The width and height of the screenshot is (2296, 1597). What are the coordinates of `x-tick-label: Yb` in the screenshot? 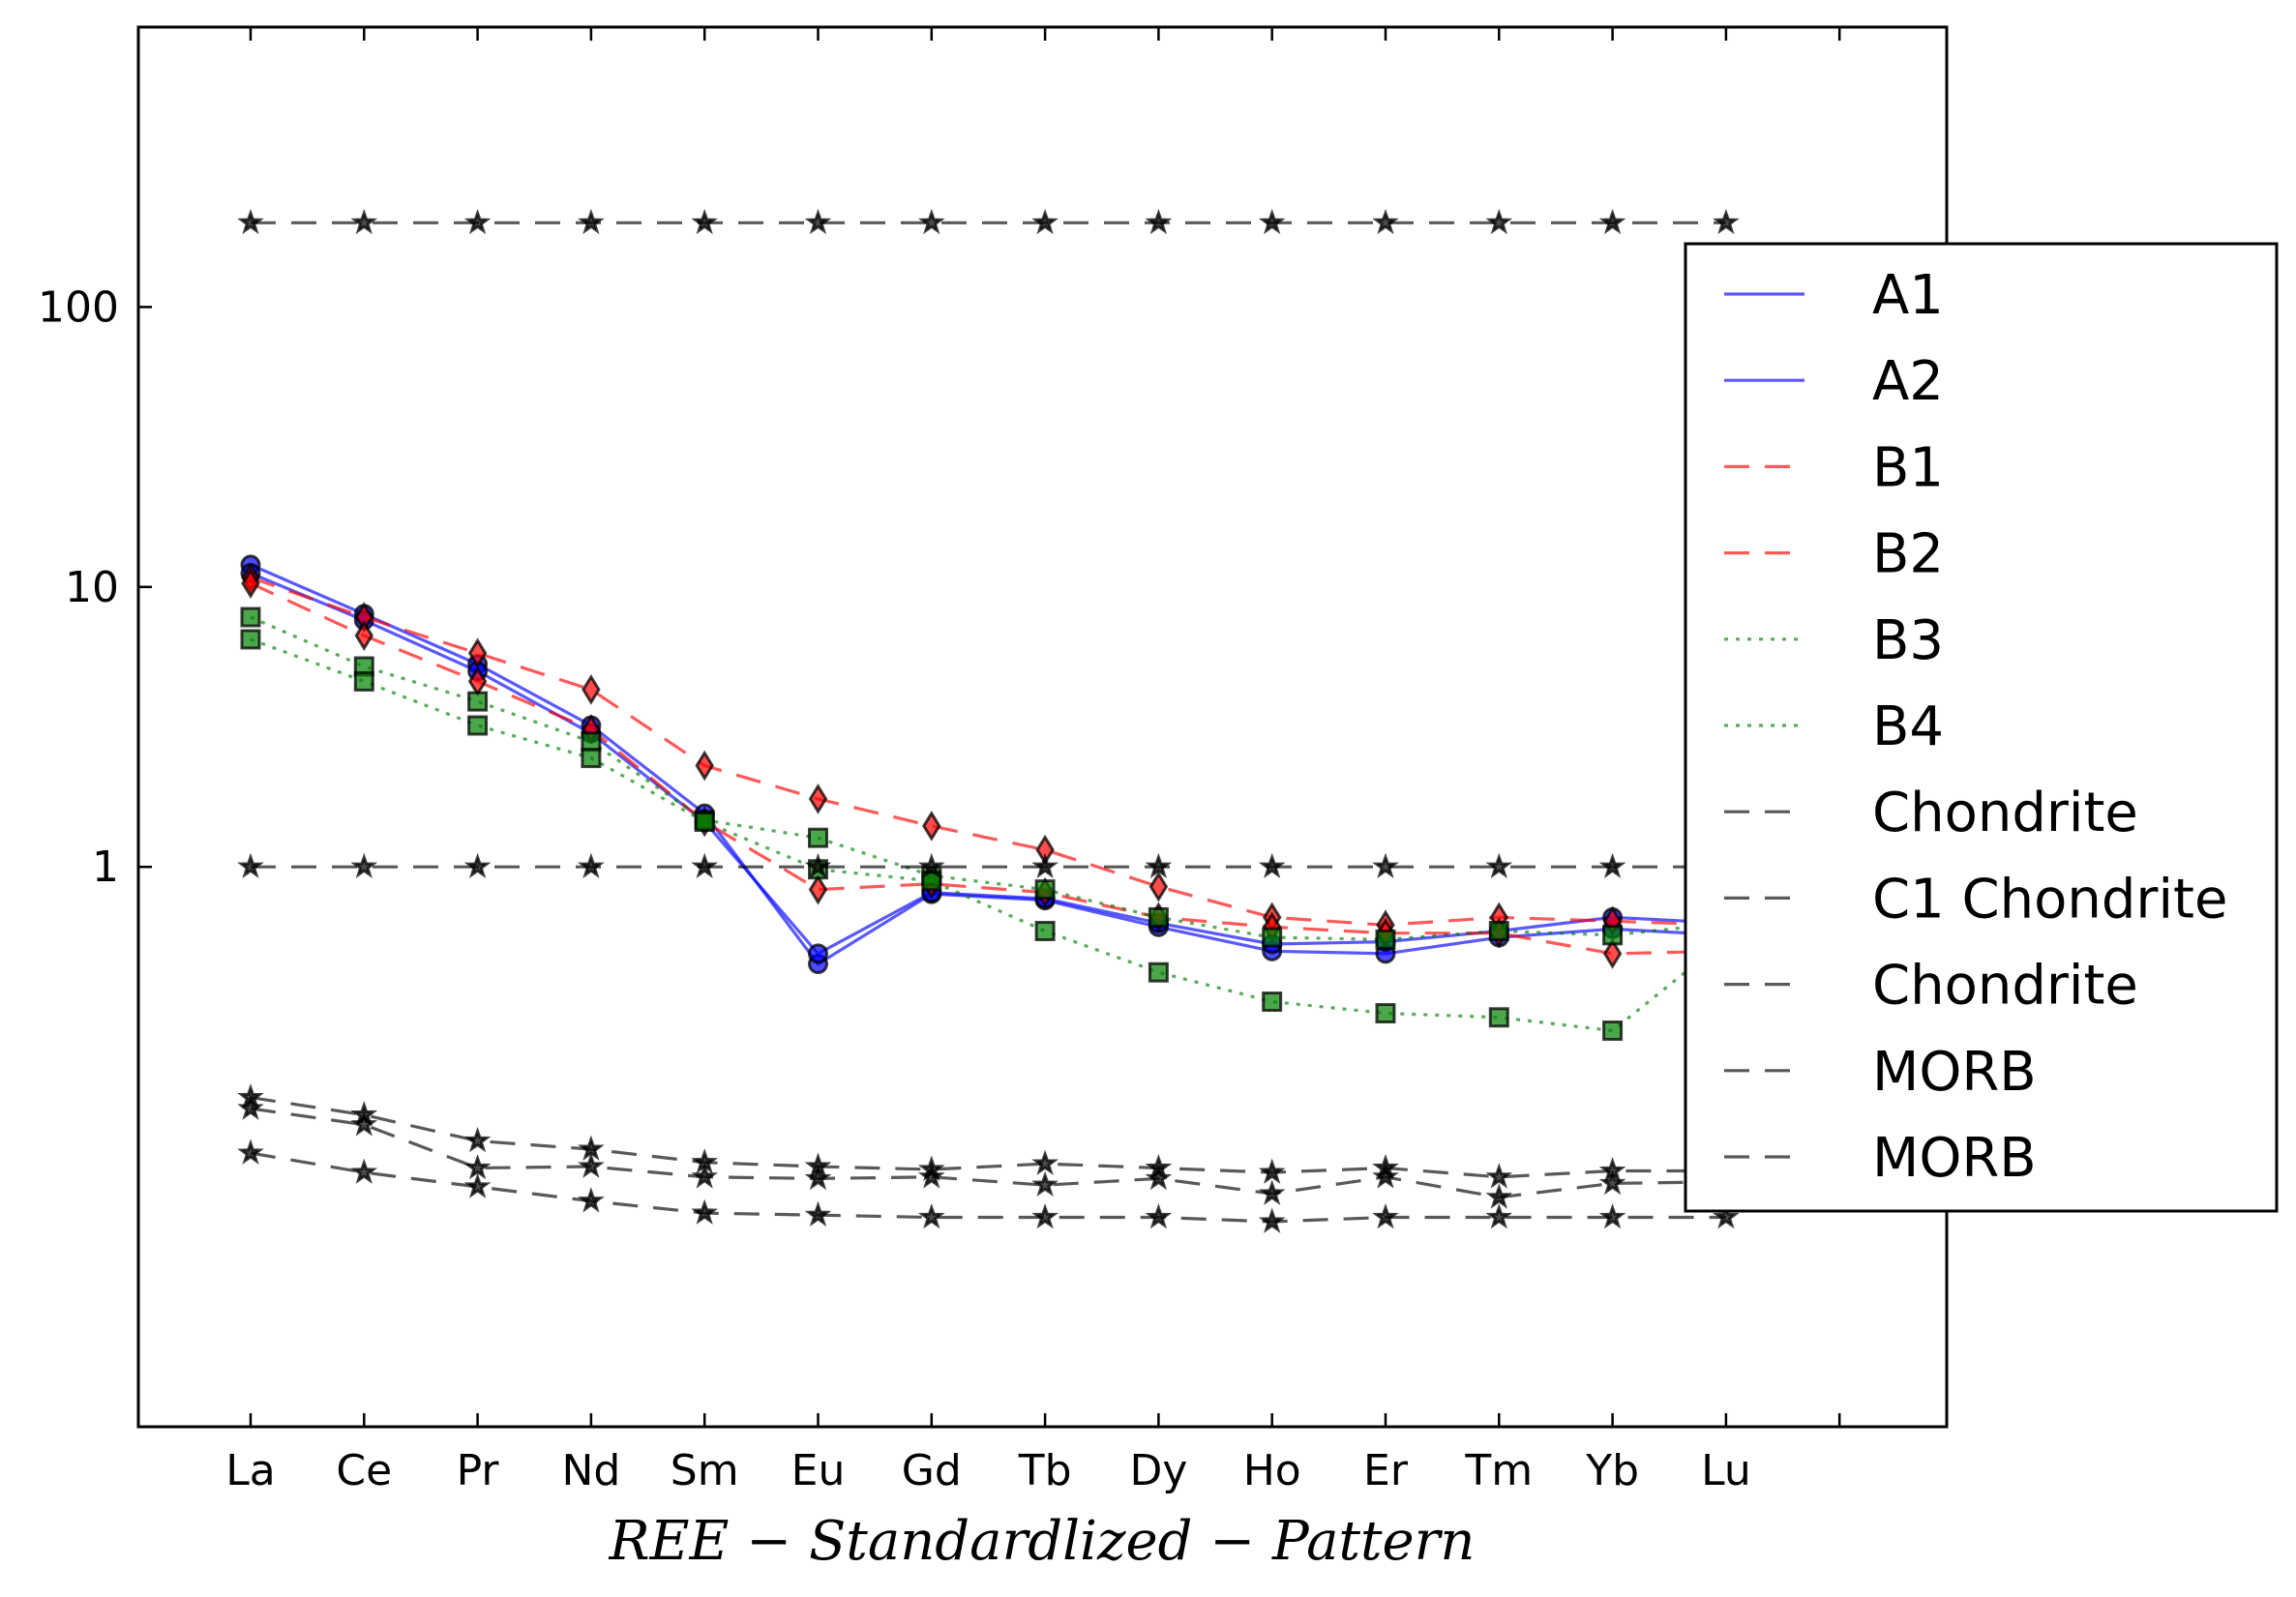 It's located at (1612, 1470).